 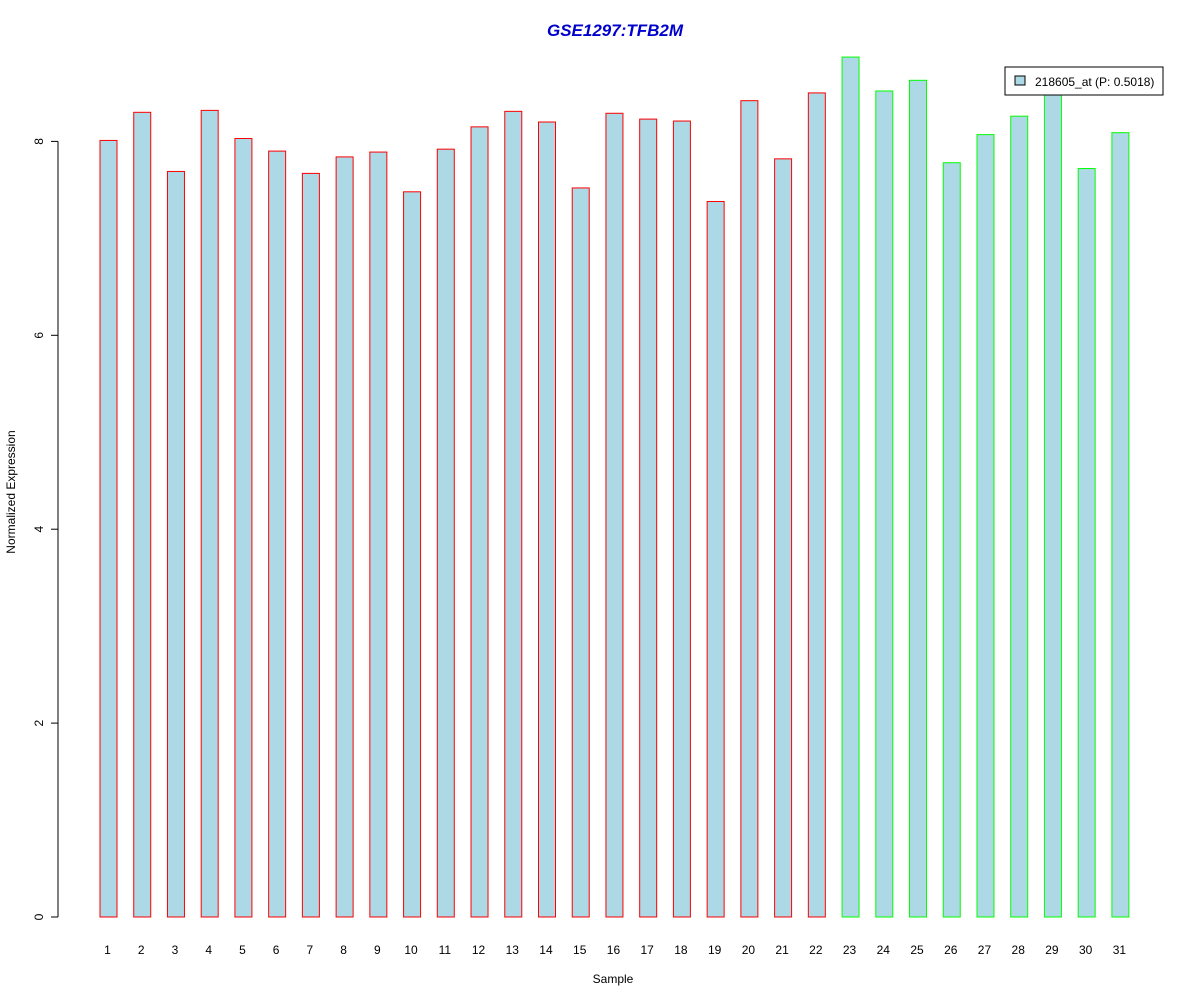 What do you see at coordinates (917, 950) in the screenshot?
I see `x-tick-label: 25` at bounding box center [917, 950].